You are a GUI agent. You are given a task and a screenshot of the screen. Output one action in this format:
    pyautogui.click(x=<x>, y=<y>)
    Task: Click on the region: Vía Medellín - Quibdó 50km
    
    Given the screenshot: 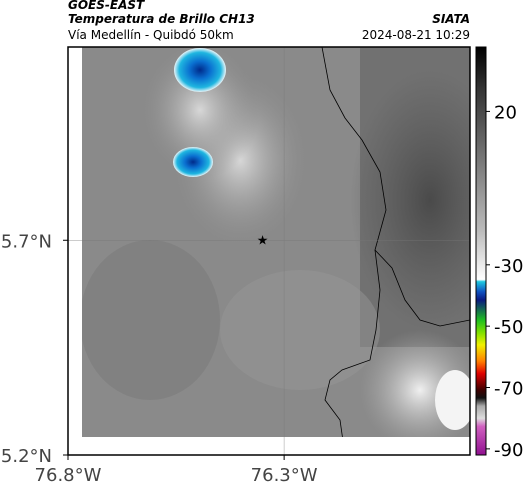 What is the action you would take?
    pyautogui.click(x=151, y=35)
    